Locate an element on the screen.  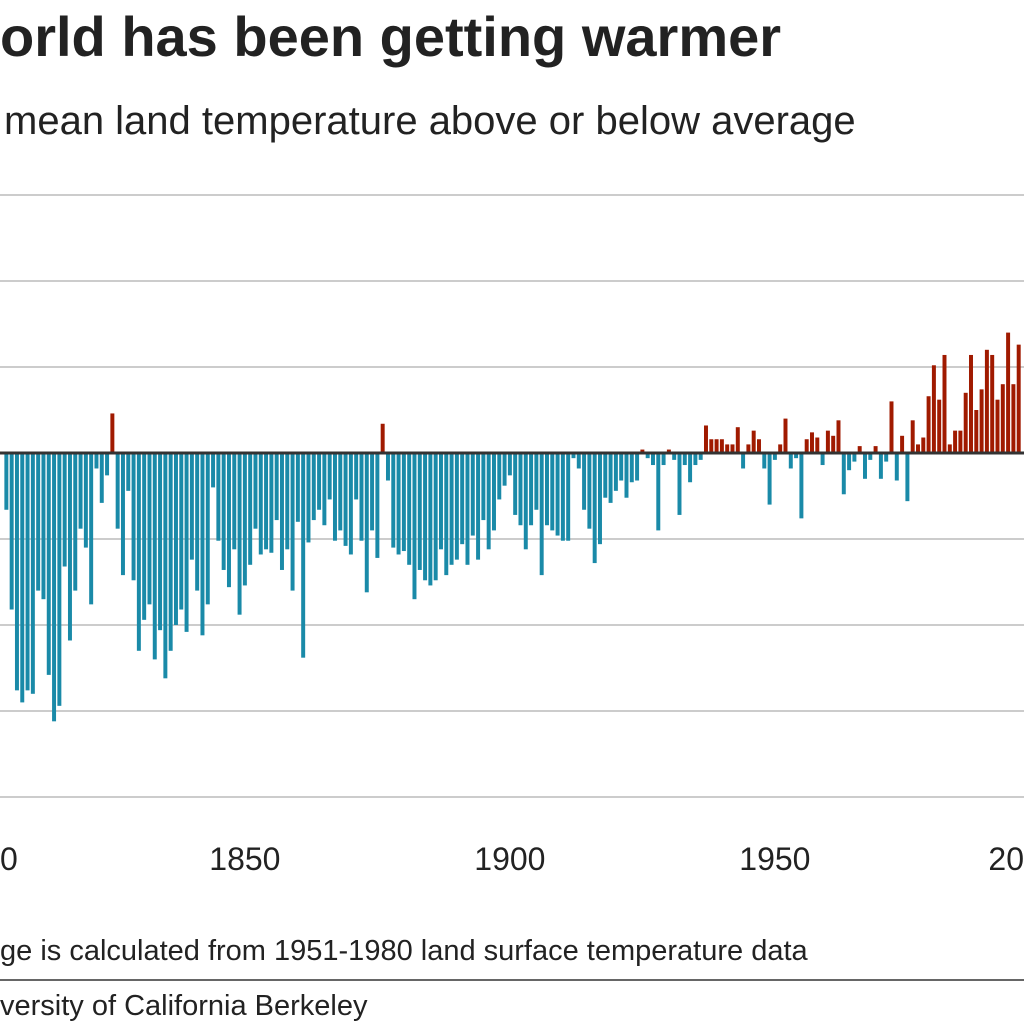
x-tick-label: 1850 is located at coordinates (244, 859).